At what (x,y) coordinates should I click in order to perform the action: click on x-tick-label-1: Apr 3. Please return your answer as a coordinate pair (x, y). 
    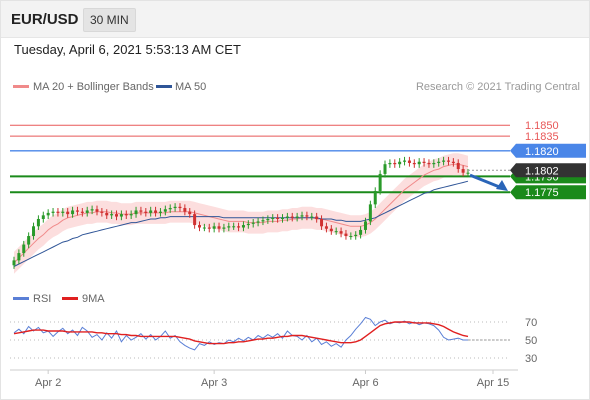
    Looking at the image, I should click on (214, 383).